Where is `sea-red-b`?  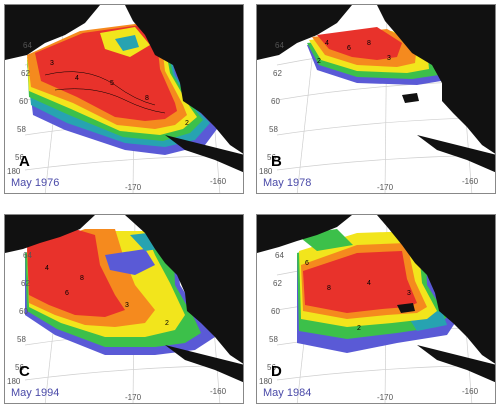
sea-red-b is located at coordinates (359, 43).